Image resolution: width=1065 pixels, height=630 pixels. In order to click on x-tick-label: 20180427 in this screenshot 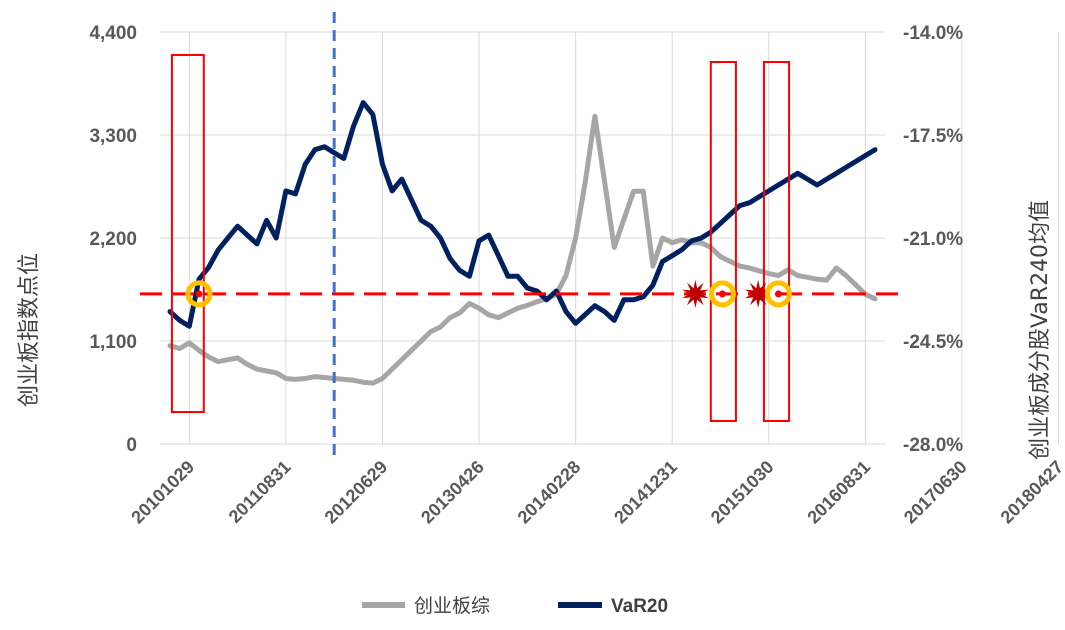, I will do `click(1031, 492)`.